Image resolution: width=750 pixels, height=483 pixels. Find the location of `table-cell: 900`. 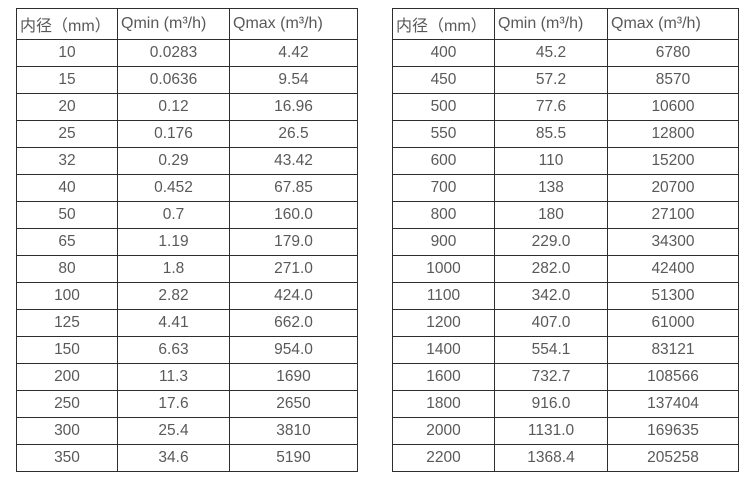

table-cell: 900 is located at coordinates (443, 242).